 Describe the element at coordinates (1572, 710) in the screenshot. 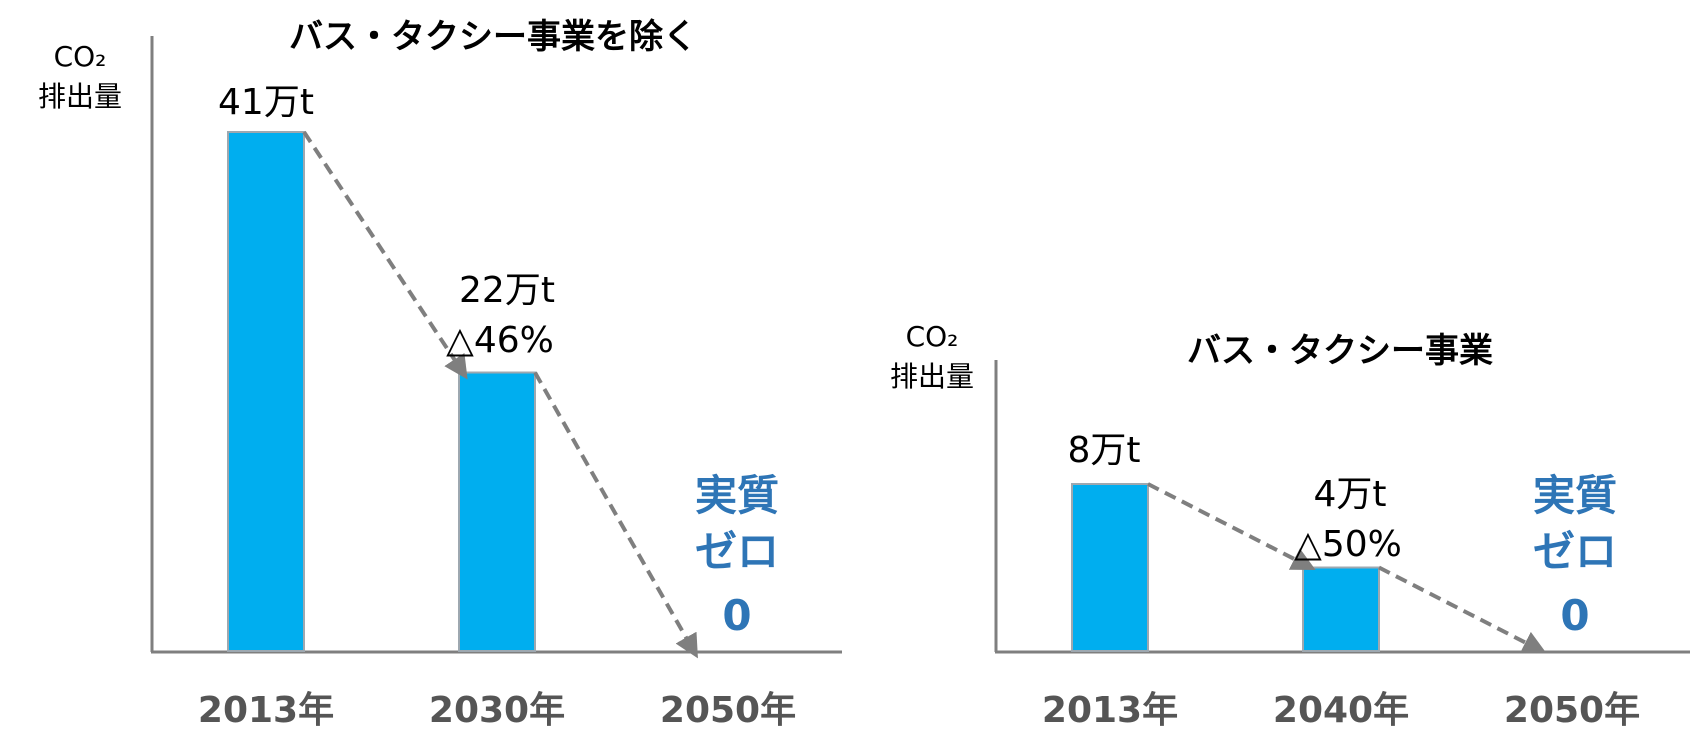

I see `chart-2-tick-2: 2050年` at that location.